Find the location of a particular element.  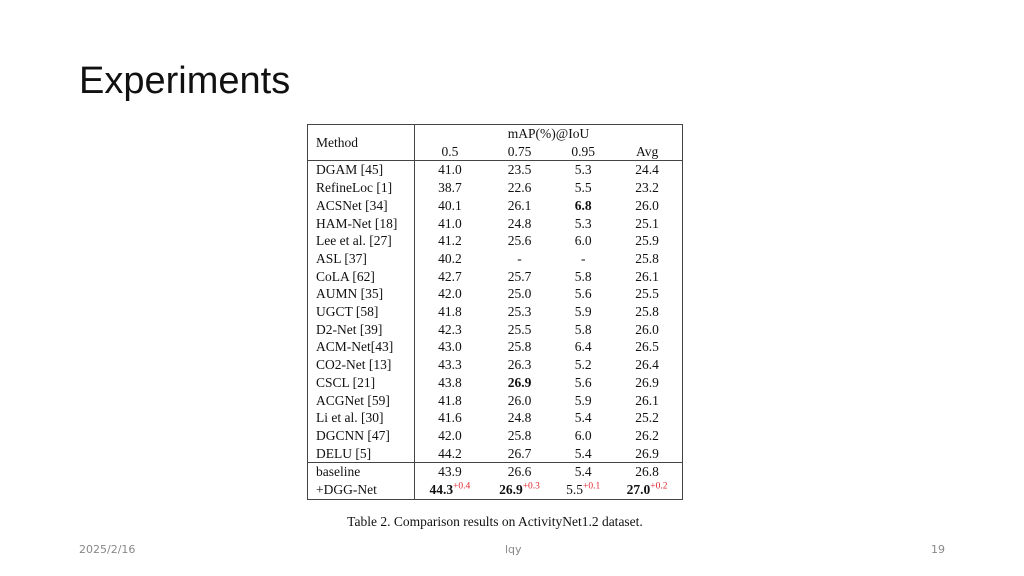

table-row: DGAM [45] 41.0 23.5 5.3 24.4 is located at coordinates (495, 170).